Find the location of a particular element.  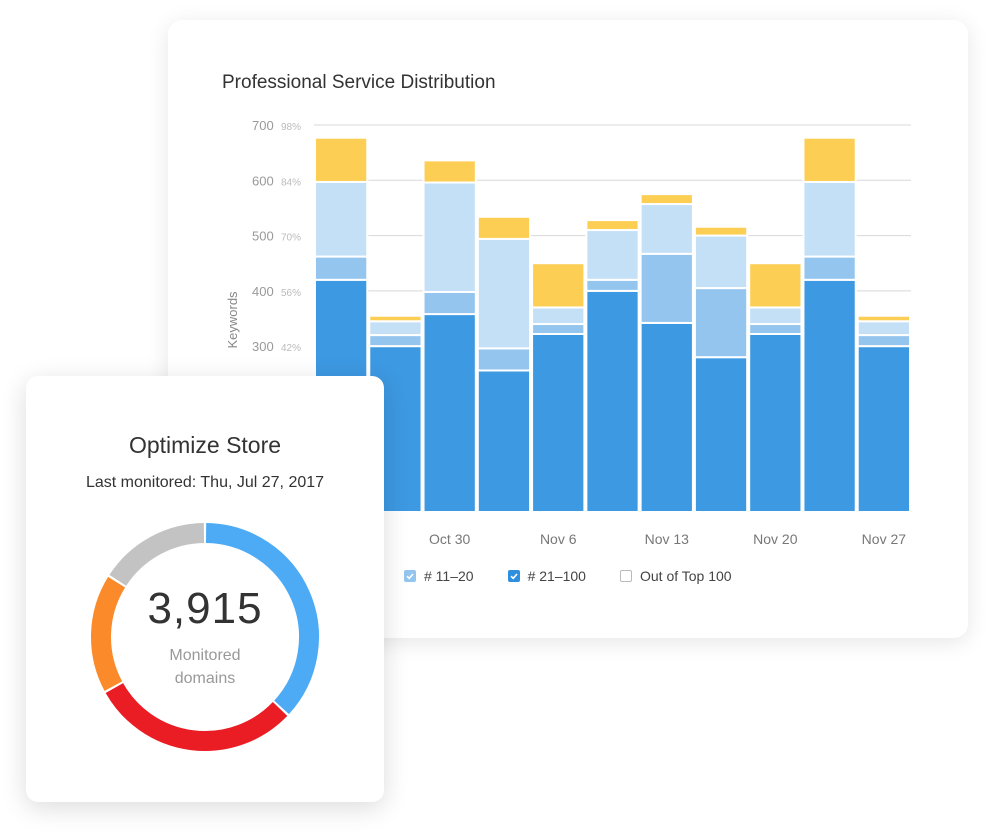

y-tick-label: 700 is located at coordinates (263, 125).